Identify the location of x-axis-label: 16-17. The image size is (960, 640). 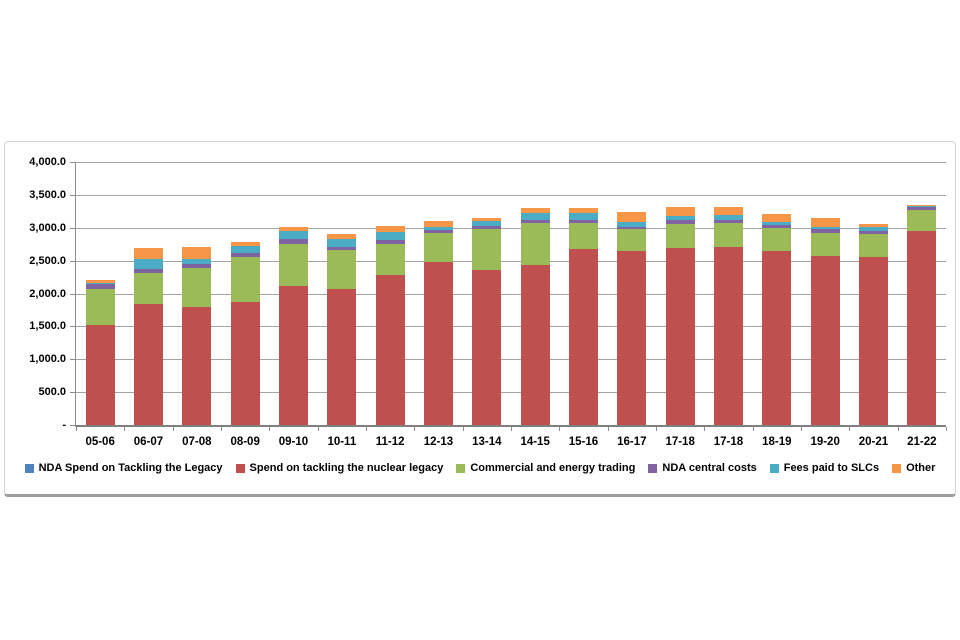
(632, 442).